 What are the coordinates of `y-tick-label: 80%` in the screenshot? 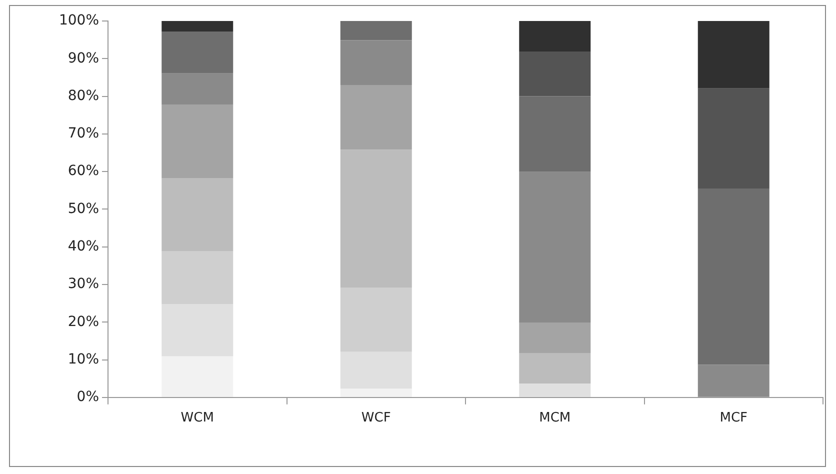 It's located at (83, 96).